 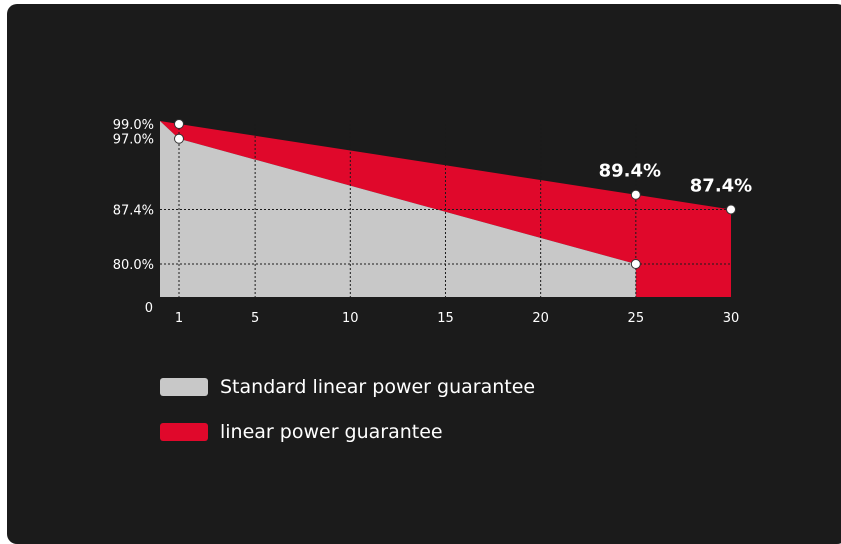 What do you see at coordinates (721, 185) in the screenshot?
I see `value-annotation: 87.4%` at bounding box center [721, 185].